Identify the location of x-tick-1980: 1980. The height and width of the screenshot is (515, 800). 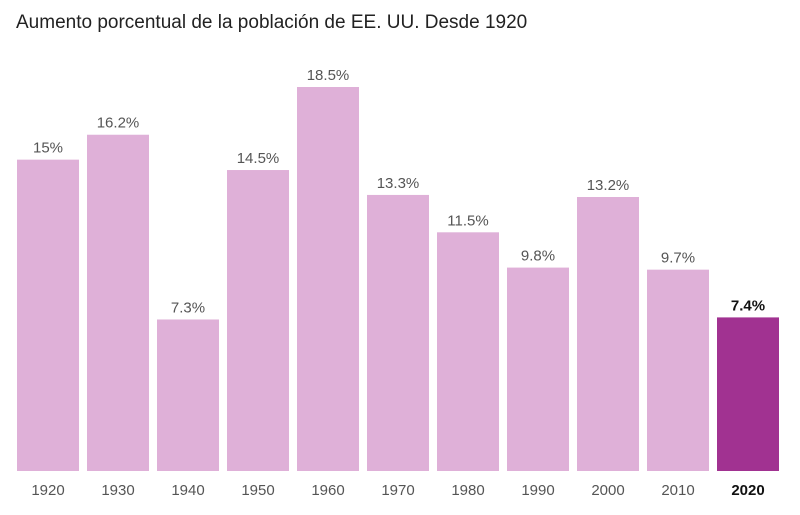
(467, 490).